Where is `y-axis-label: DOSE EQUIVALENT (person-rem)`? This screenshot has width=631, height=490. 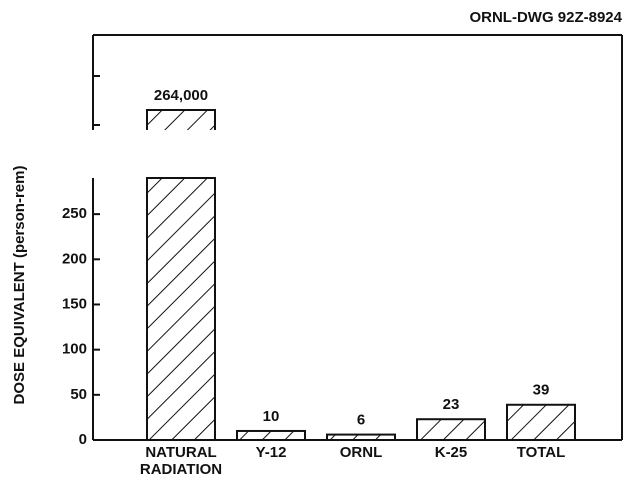 y-axis-label: DOSE EQUIVALENT (person-rem) is located at coordinates (19, 285).